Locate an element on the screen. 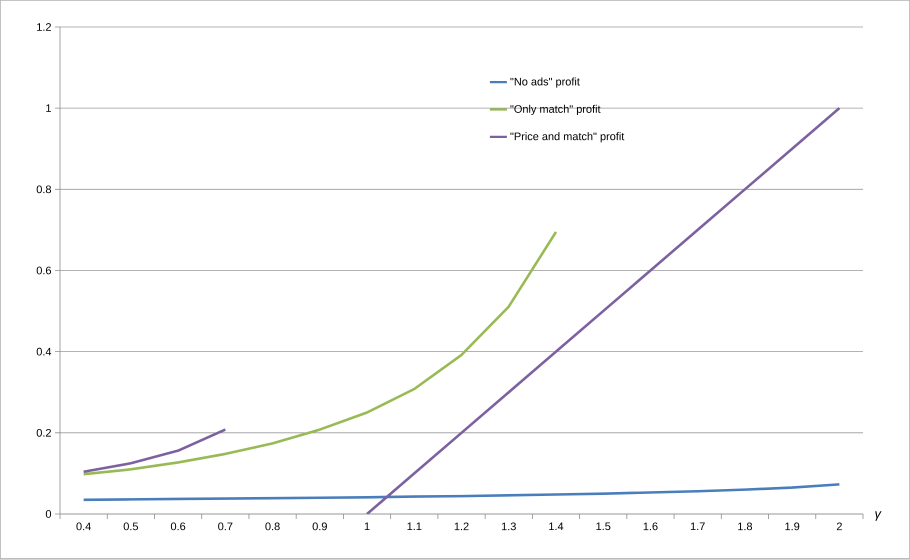 This screenshot has width=910, height=559. legend-label: "Price and match" profit is located at coordinates (567, 137).